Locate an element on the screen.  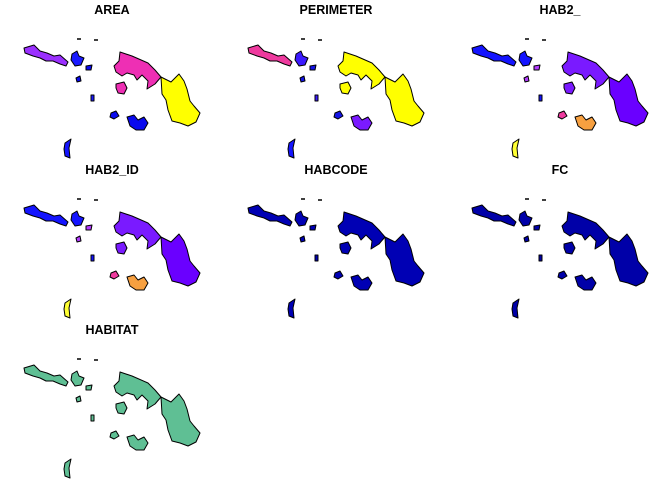
panel-title: FC is located at coordinates (560, 170).